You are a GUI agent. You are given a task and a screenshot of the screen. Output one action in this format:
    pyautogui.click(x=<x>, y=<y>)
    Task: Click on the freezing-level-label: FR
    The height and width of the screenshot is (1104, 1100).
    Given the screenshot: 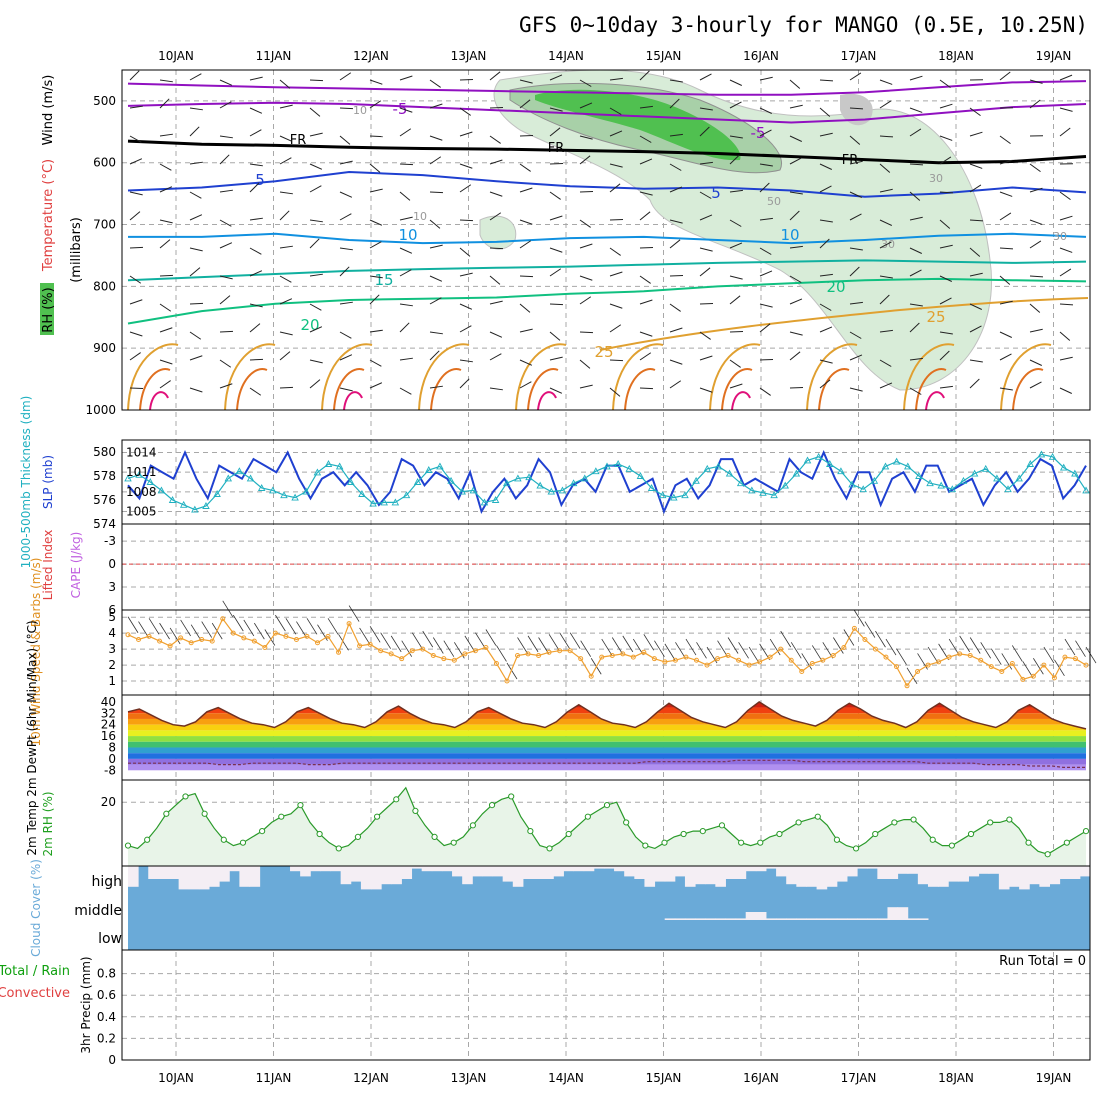 What is the action you would take?
    pyautogui.click(x=556, y=148)
    